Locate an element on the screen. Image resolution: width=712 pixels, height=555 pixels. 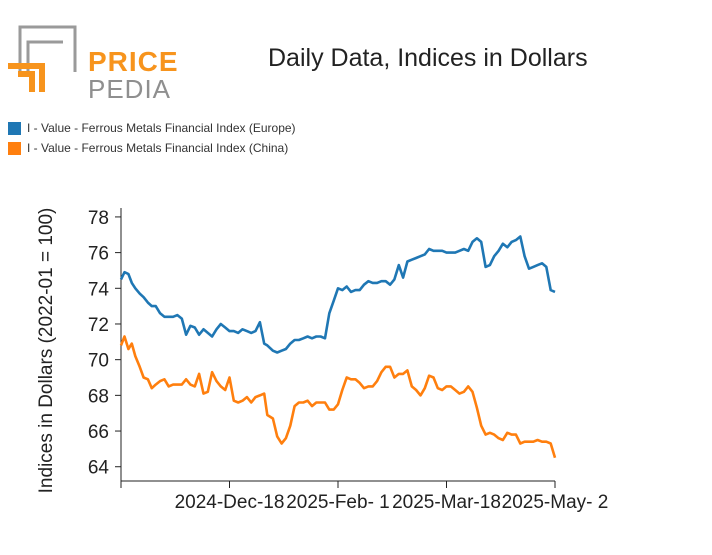
logo-word-price: PRICE is located at coordinates (133, 61).